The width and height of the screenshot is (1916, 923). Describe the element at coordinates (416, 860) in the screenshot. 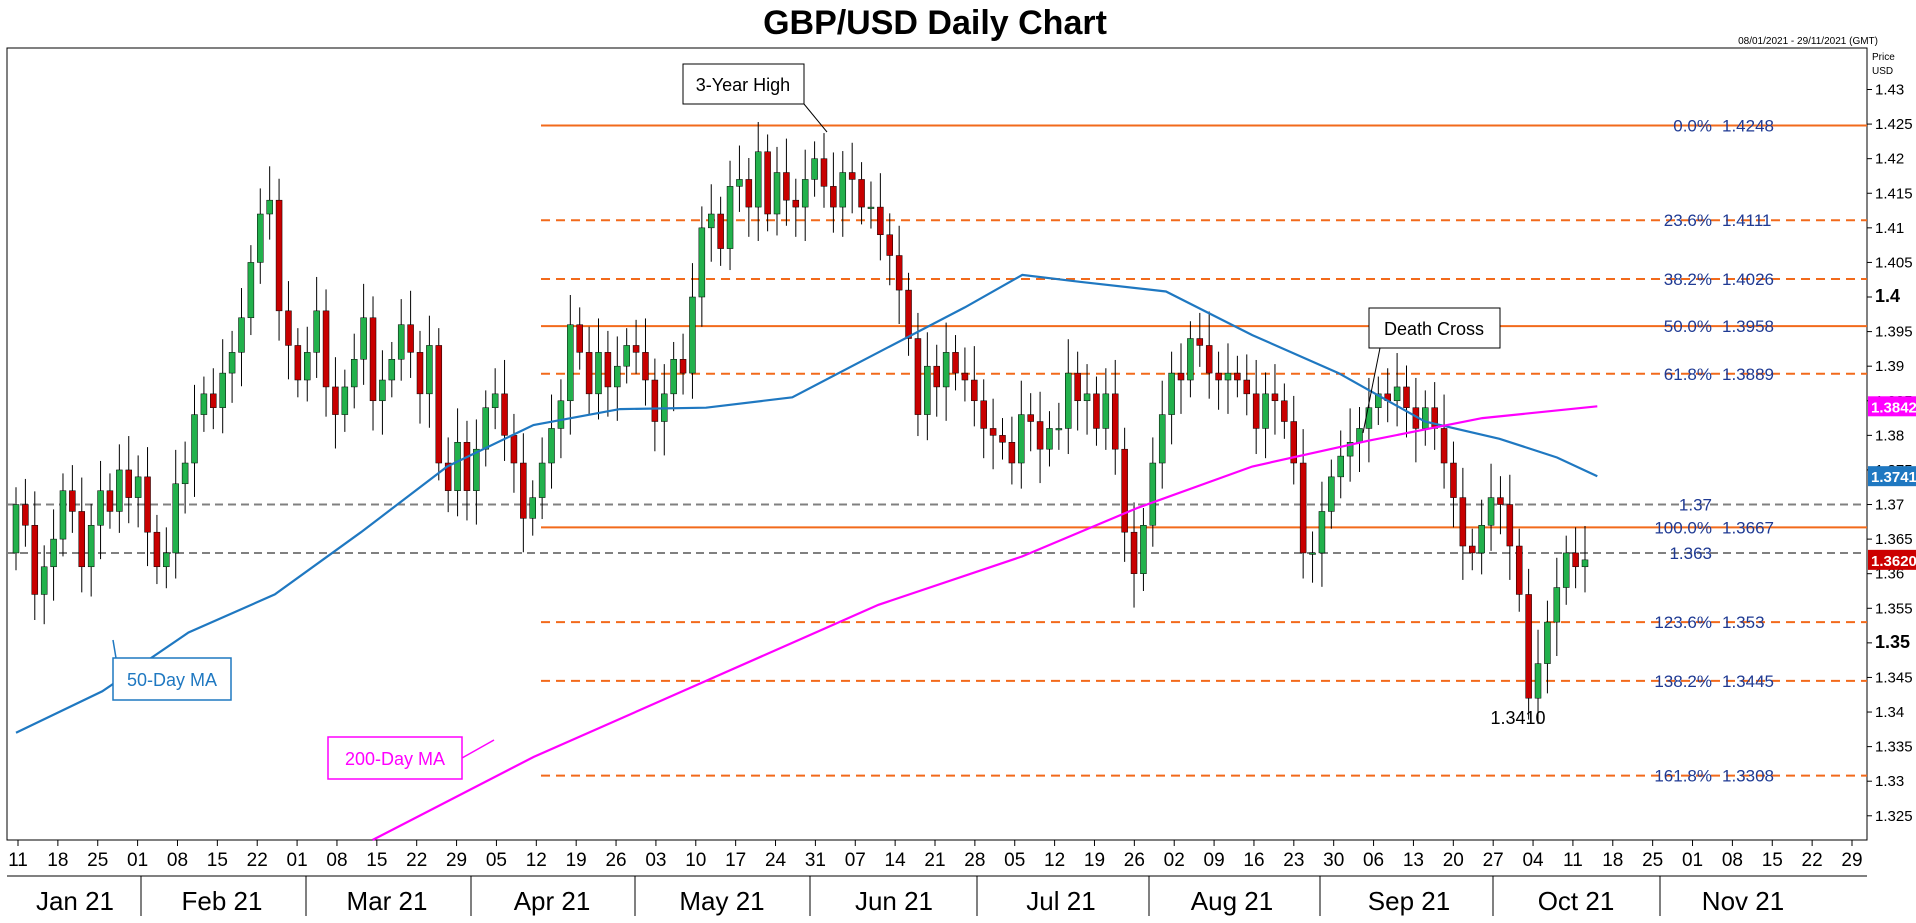

I see `x-day-label: 22` at that location.